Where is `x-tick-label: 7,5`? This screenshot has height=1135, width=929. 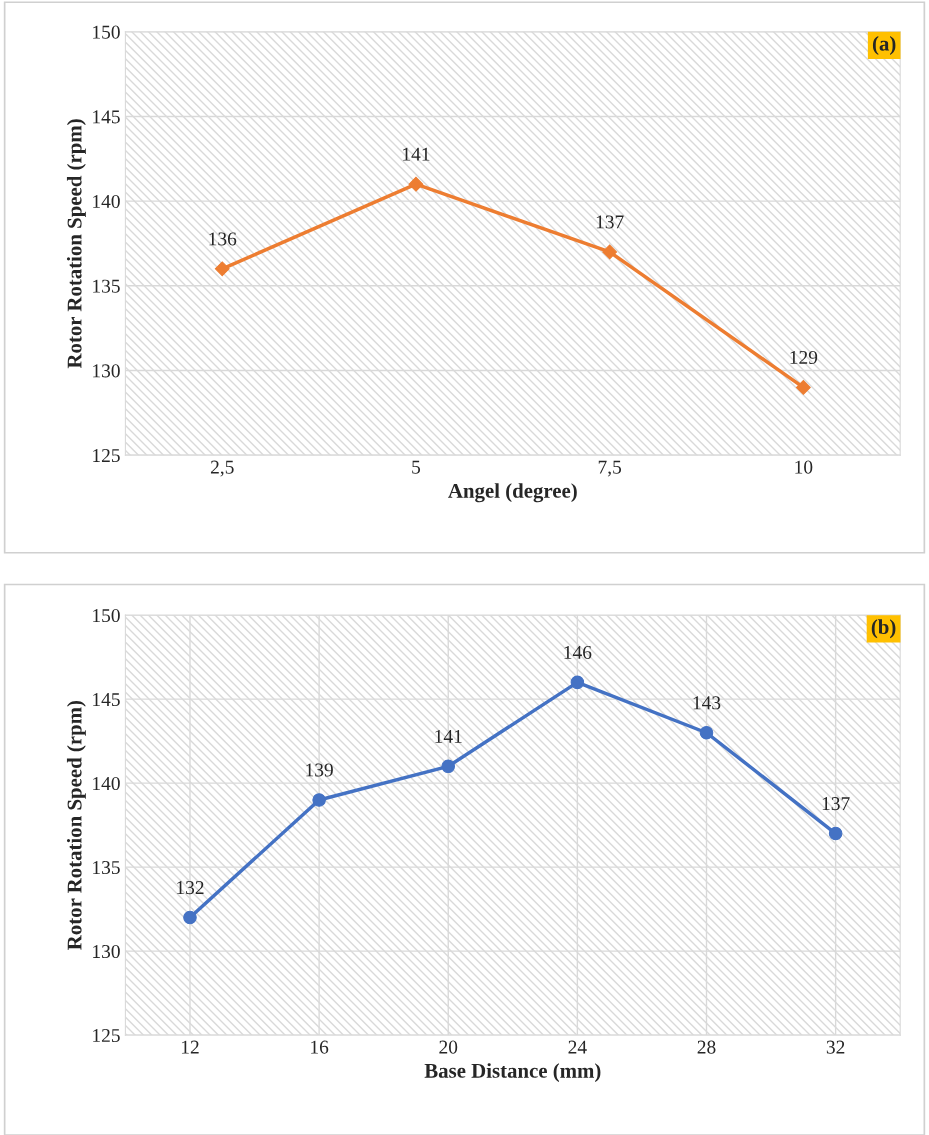
x-tick-label: 7,5 is located at coordinates (610, 468).